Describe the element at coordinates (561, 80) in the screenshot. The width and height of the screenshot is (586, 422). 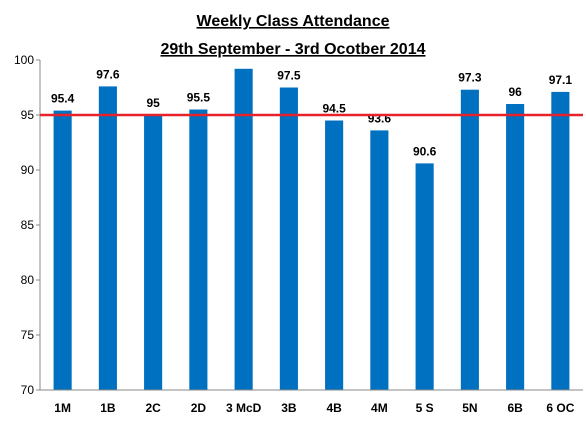
I see `data-label: 97.1` at that location.